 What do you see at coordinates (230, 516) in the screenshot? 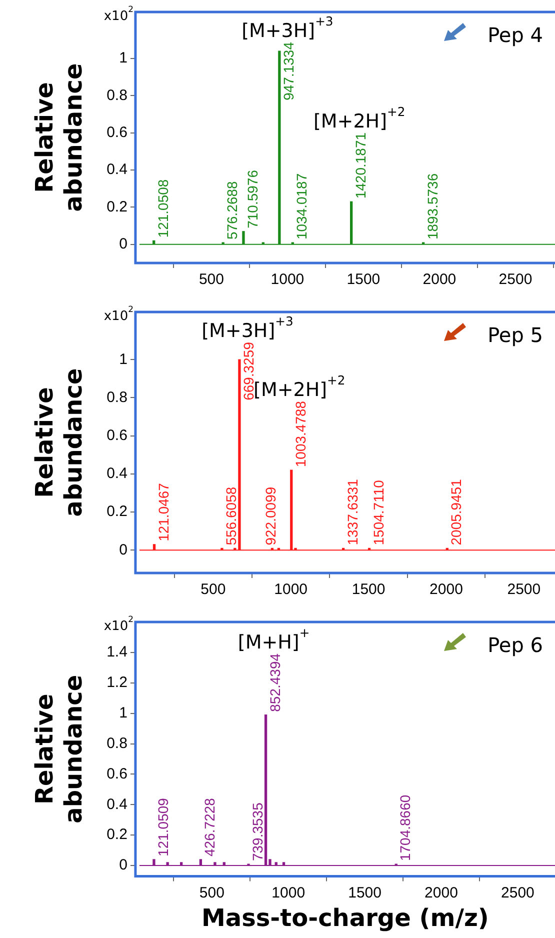
I see `annotation: 556.6058` at bounding box center [230, 516].